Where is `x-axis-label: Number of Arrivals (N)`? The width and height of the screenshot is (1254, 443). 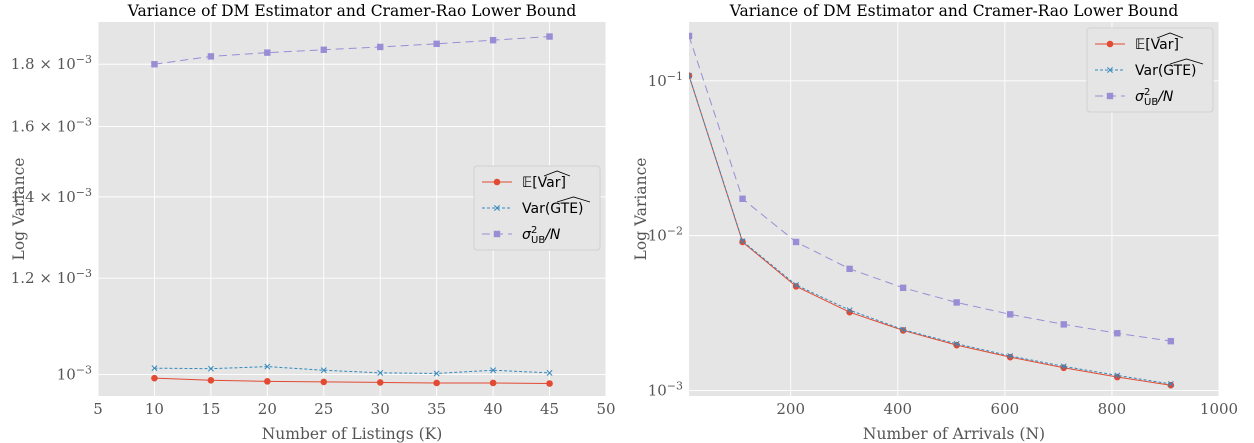 x-axis-label: Number of Arrivals (N) is located at coordinates (954, 434).